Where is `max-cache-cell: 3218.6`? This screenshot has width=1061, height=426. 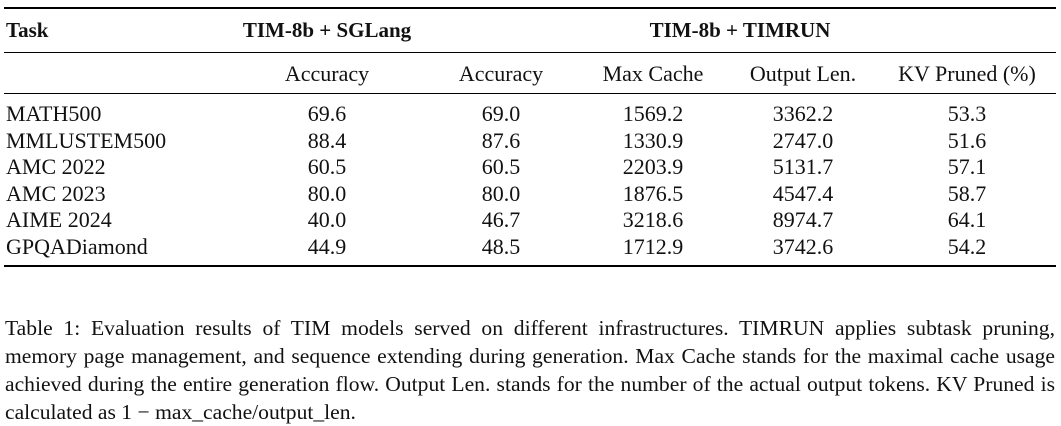
max-cache-cell: 3218.6 is located at coordinates (653, 219).